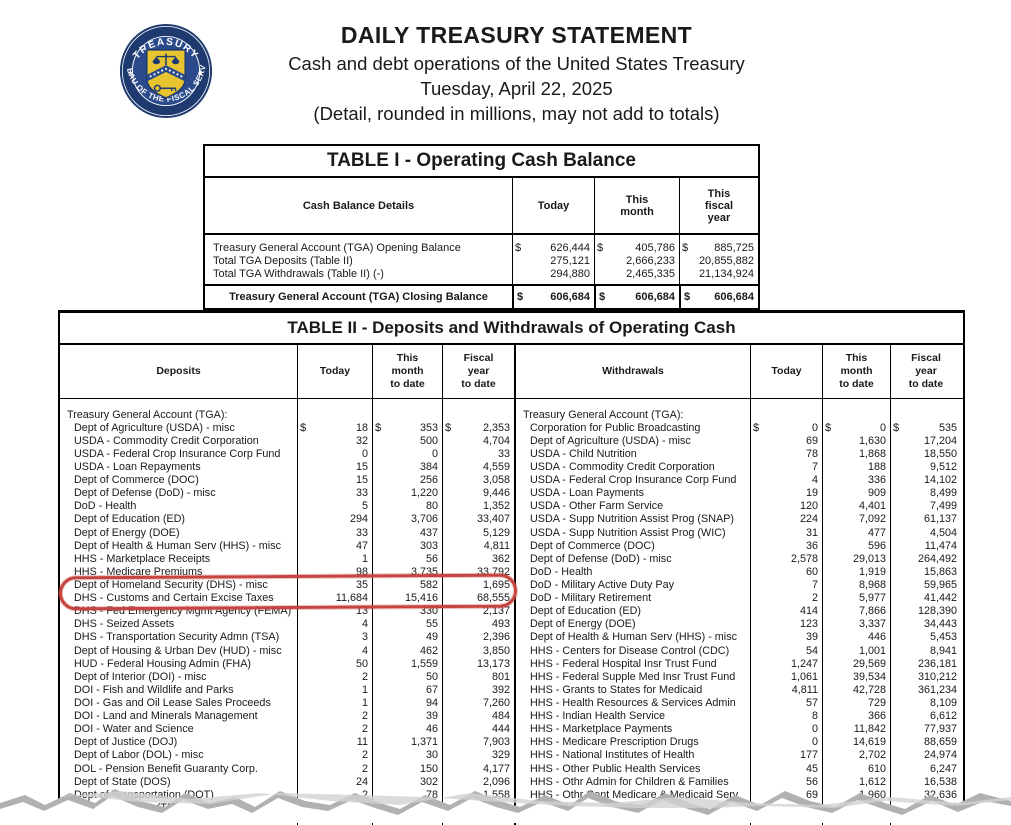 This screenshot has width=1011, height=825. Describe the element at coordinates (876, 768) in the screenshot. I see `month-to-date-value: 610` at that location.